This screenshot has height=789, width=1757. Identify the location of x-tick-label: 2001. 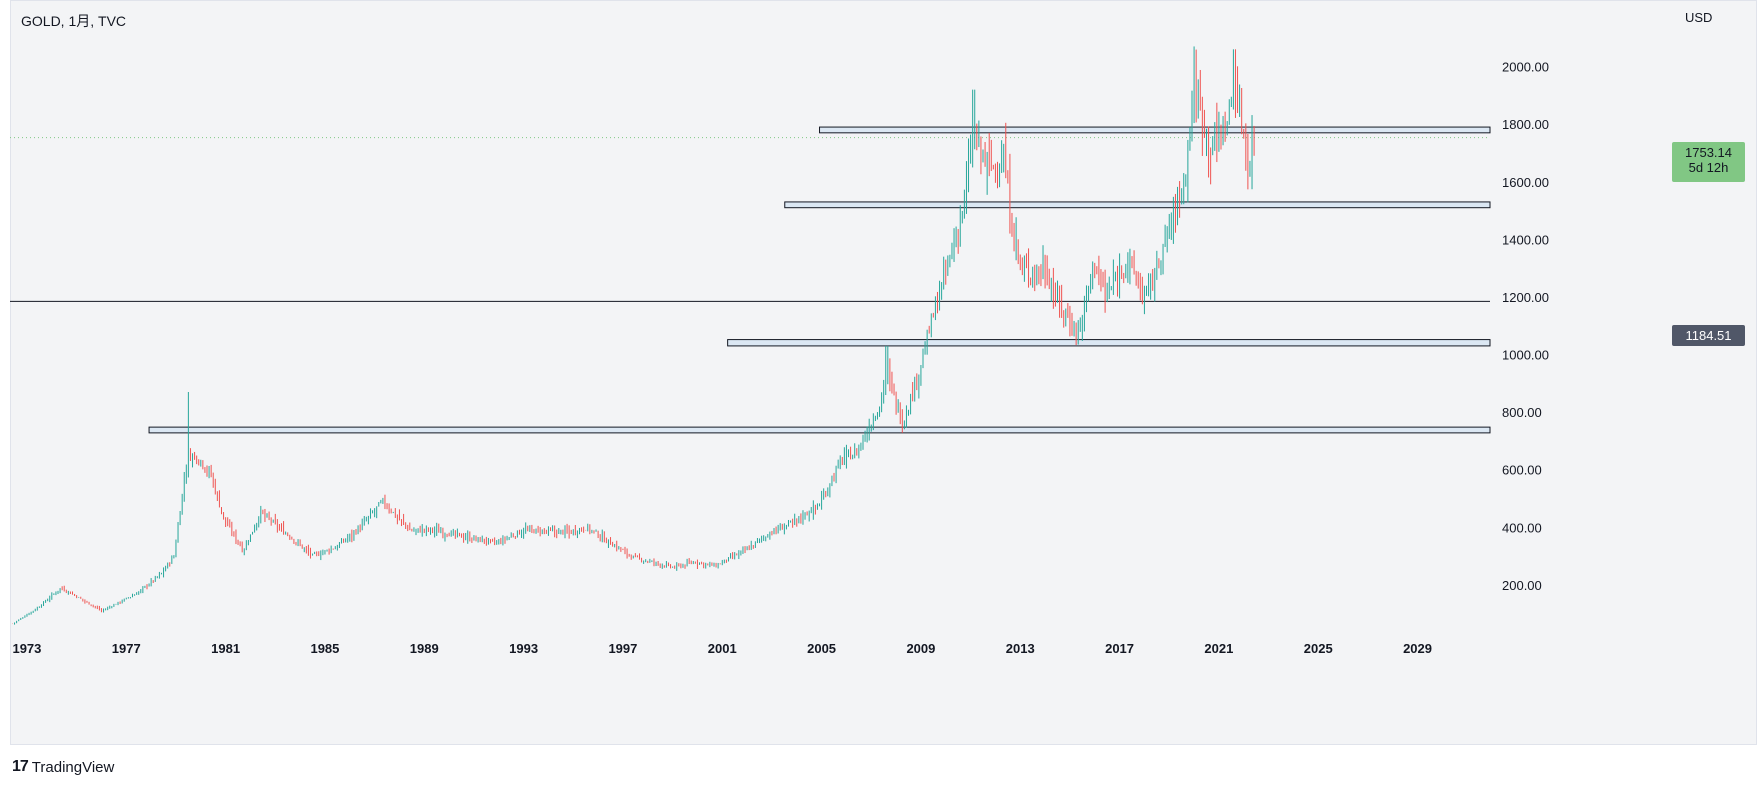
(722, 648).